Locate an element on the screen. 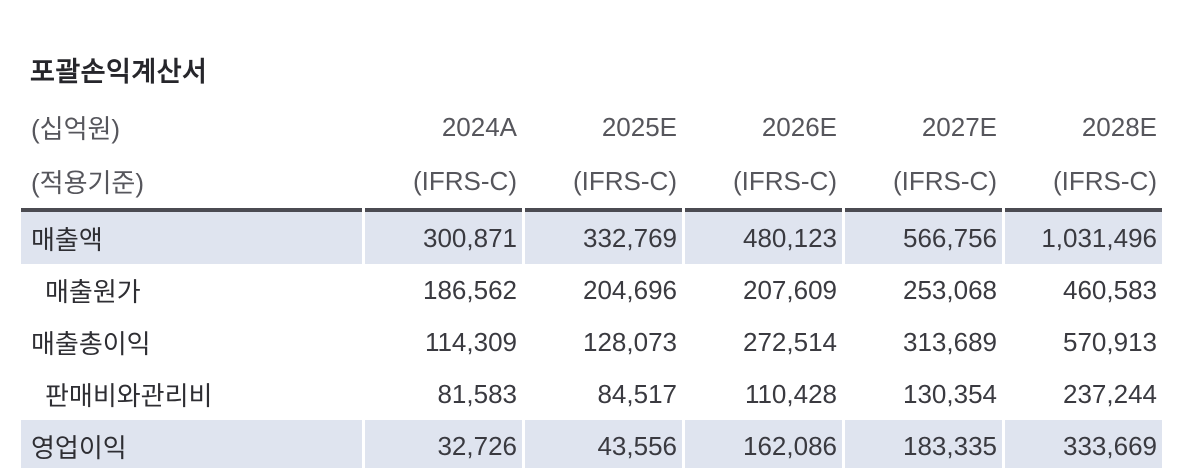 The width and height of the screenshot is (1177, 468). column-header-2024A: 2024A is located at coordinates (479, 126).